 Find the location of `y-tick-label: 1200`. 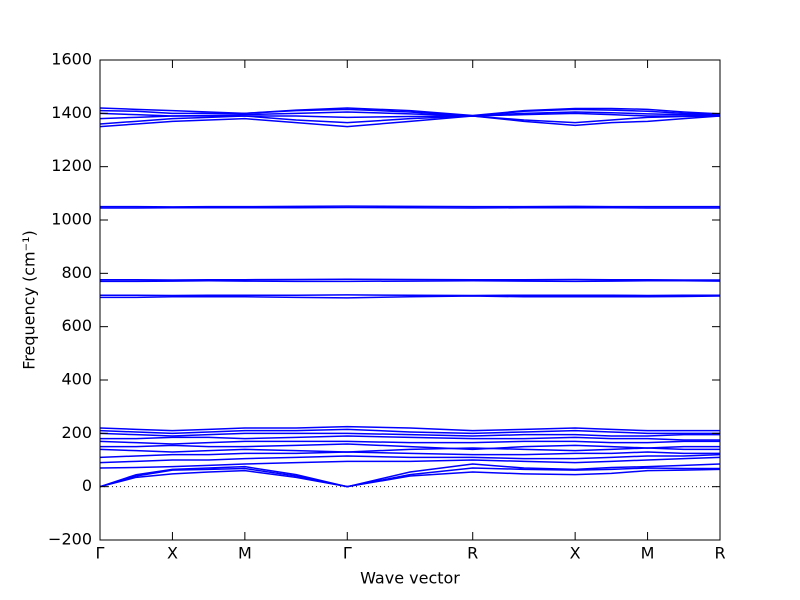

y-tick-label: 1200 is located at coordinates (71, 165).